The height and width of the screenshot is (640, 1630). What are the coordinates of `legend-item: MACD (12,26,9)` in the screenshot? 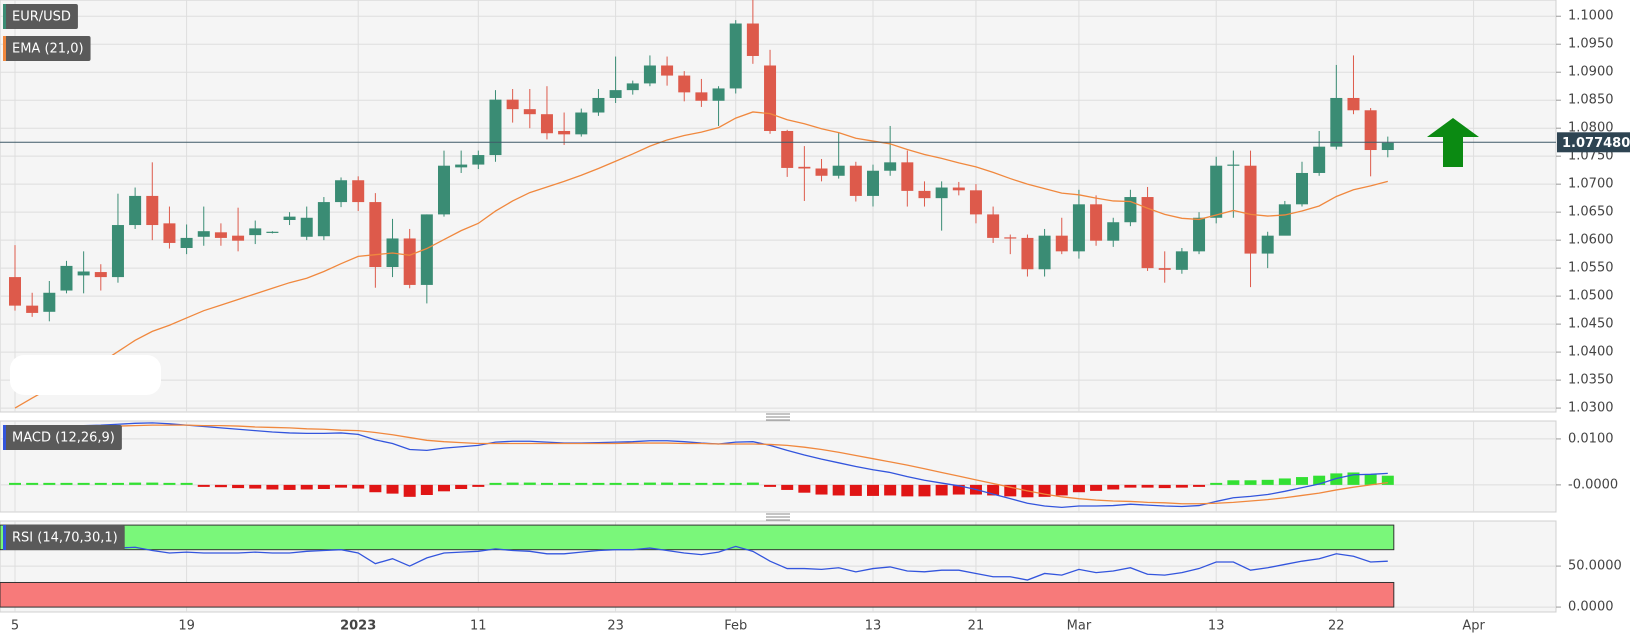 It's located at (62, 437).